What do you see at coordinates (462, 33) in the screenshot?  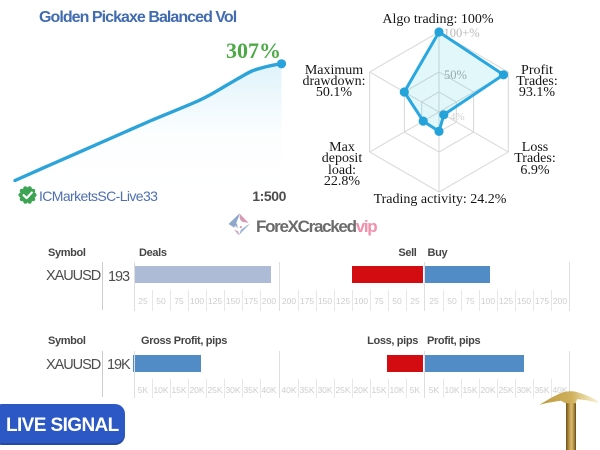 I see `svg-text: 100+%` at bounding box center [462, 33].